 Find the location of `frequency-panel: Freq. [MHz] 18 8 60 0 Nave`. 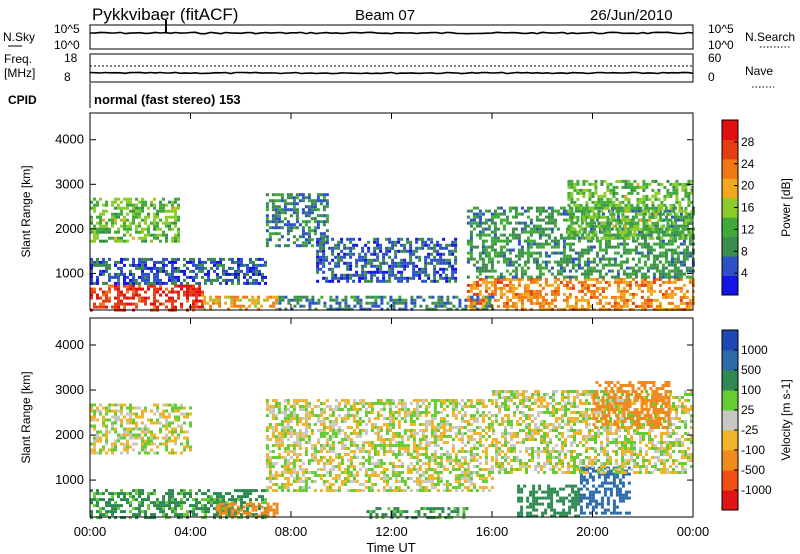

frequency-panel: Freq. [MHz] 18 8 60 0 Nave is located at coordinates (389, 69).